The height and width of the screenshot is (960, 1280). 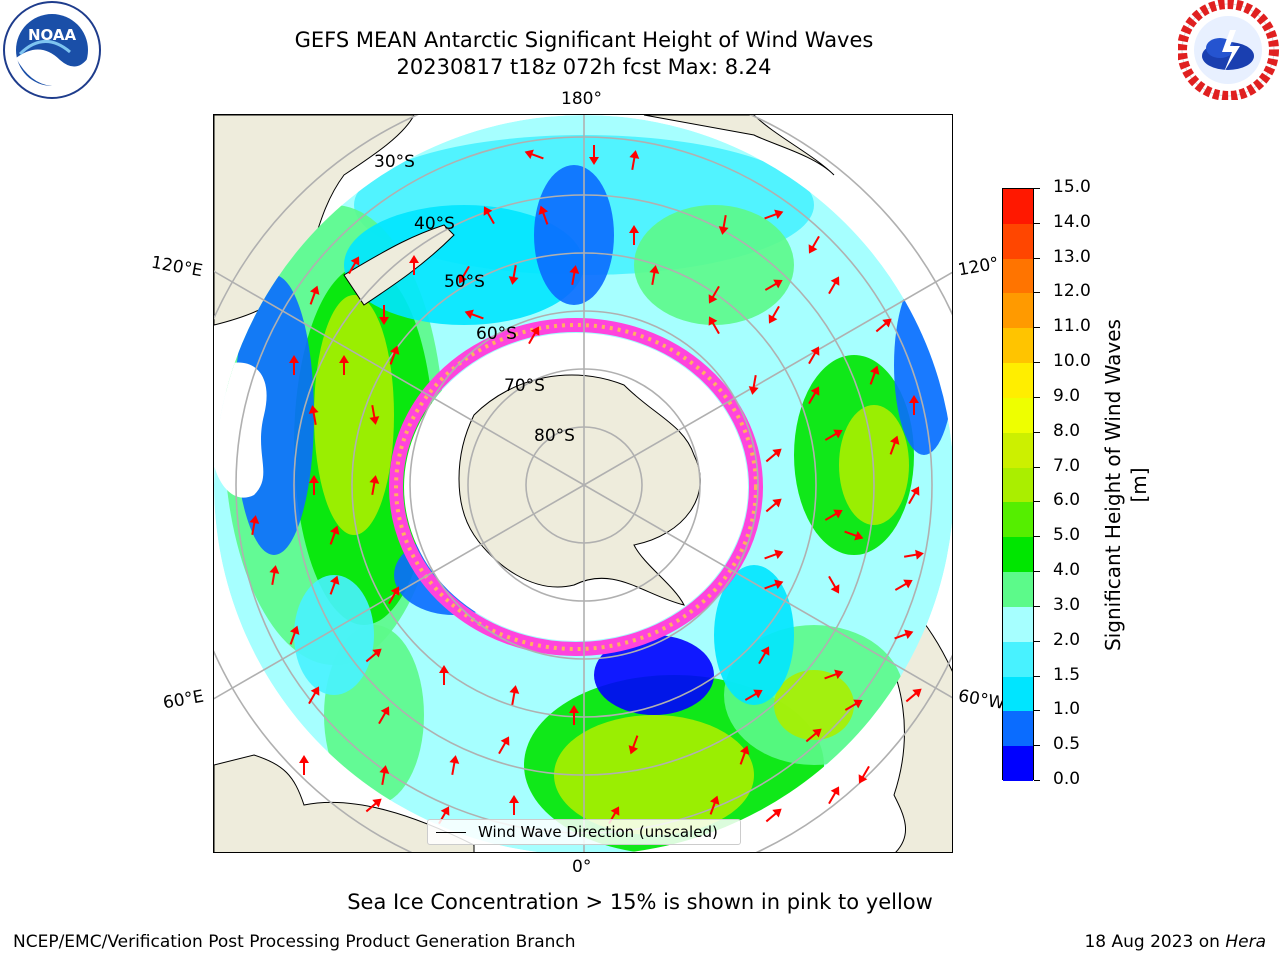 What do you see at coordinates (524, 386) in the screenshot?
I see `latitude-label: 70°S` at bounding box center [524, 386].